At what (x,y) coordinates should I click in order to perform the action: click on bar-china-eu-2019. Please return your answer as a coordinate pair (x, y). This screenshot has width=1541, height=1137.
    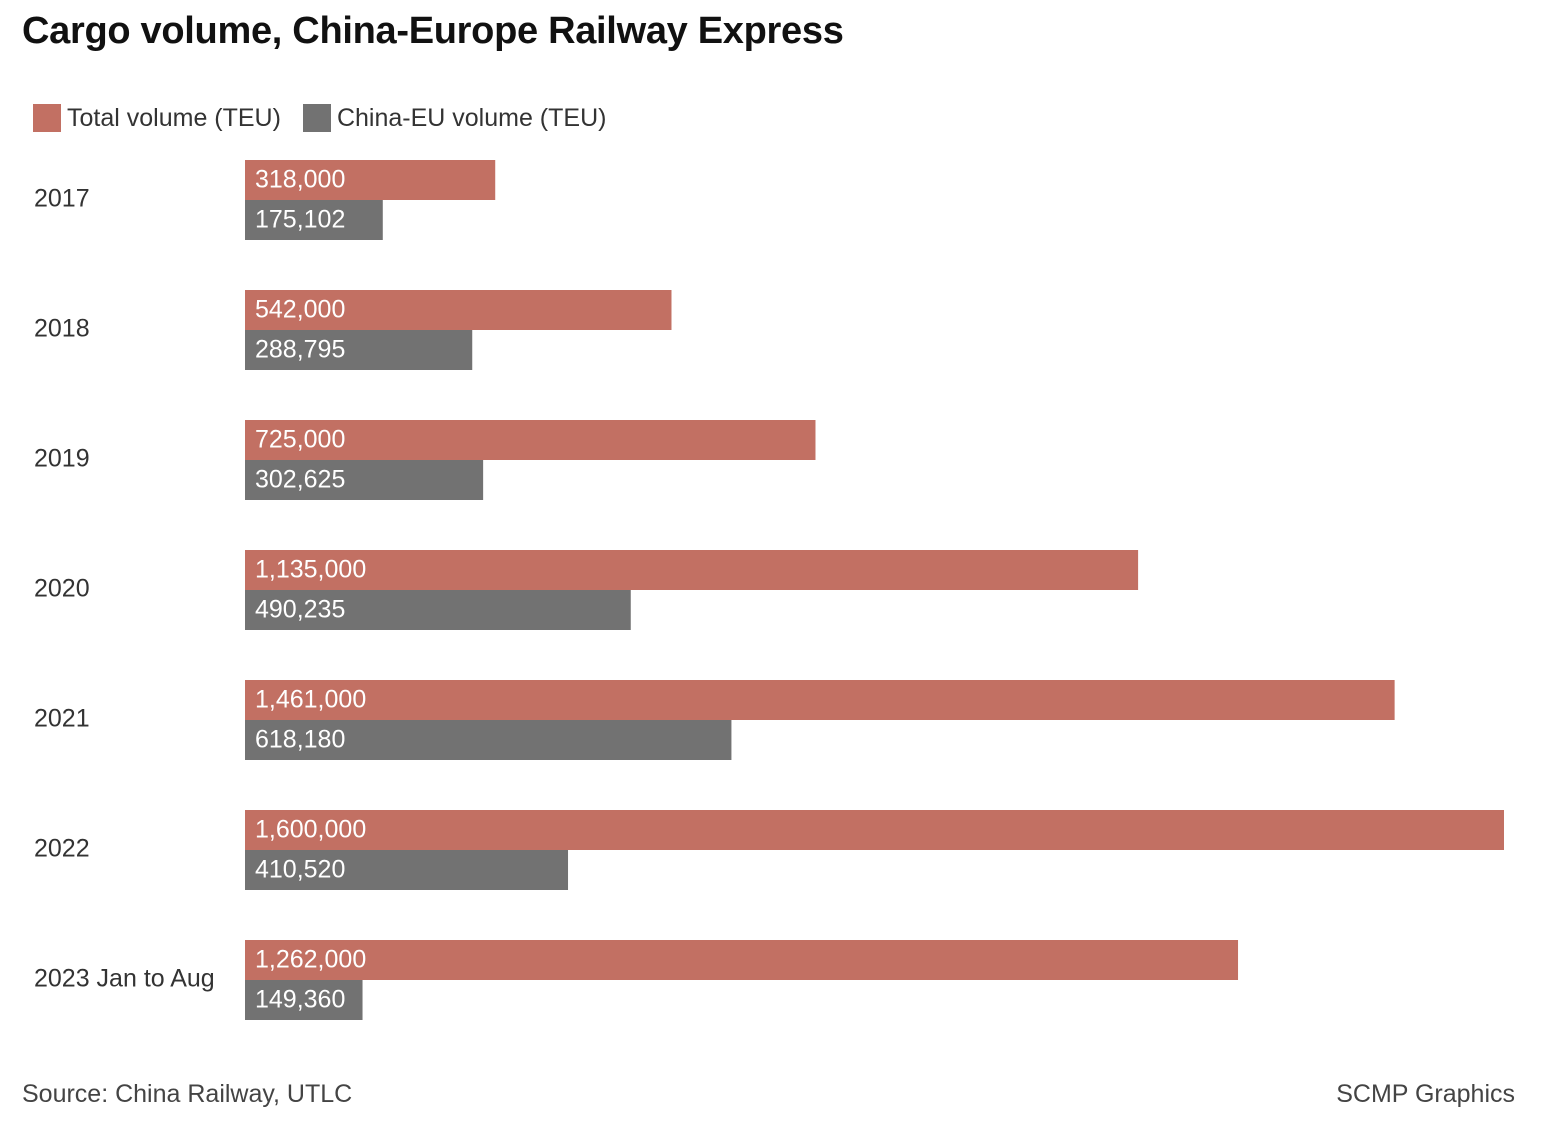
    Looking at the image, I should click on (364, 480).